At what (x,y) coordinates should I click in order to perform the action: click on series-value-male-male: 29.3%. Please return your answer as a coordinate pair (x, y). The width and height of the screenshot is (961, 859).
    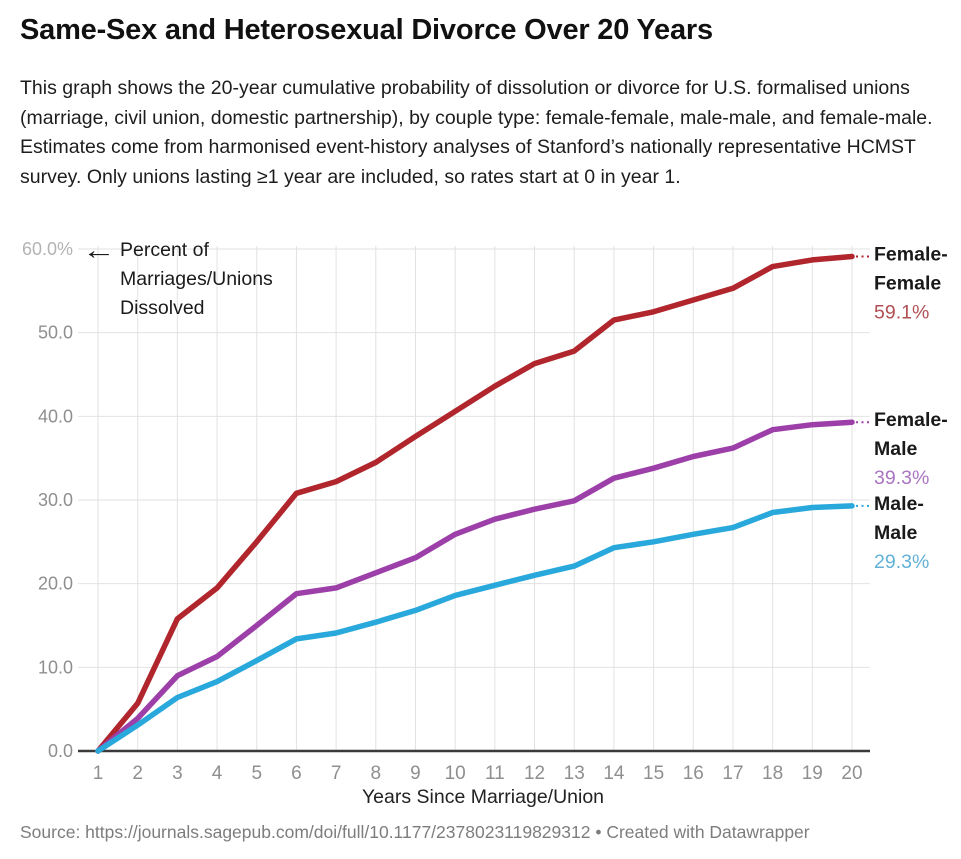
    Looking at the image, I should click on (901, 562).